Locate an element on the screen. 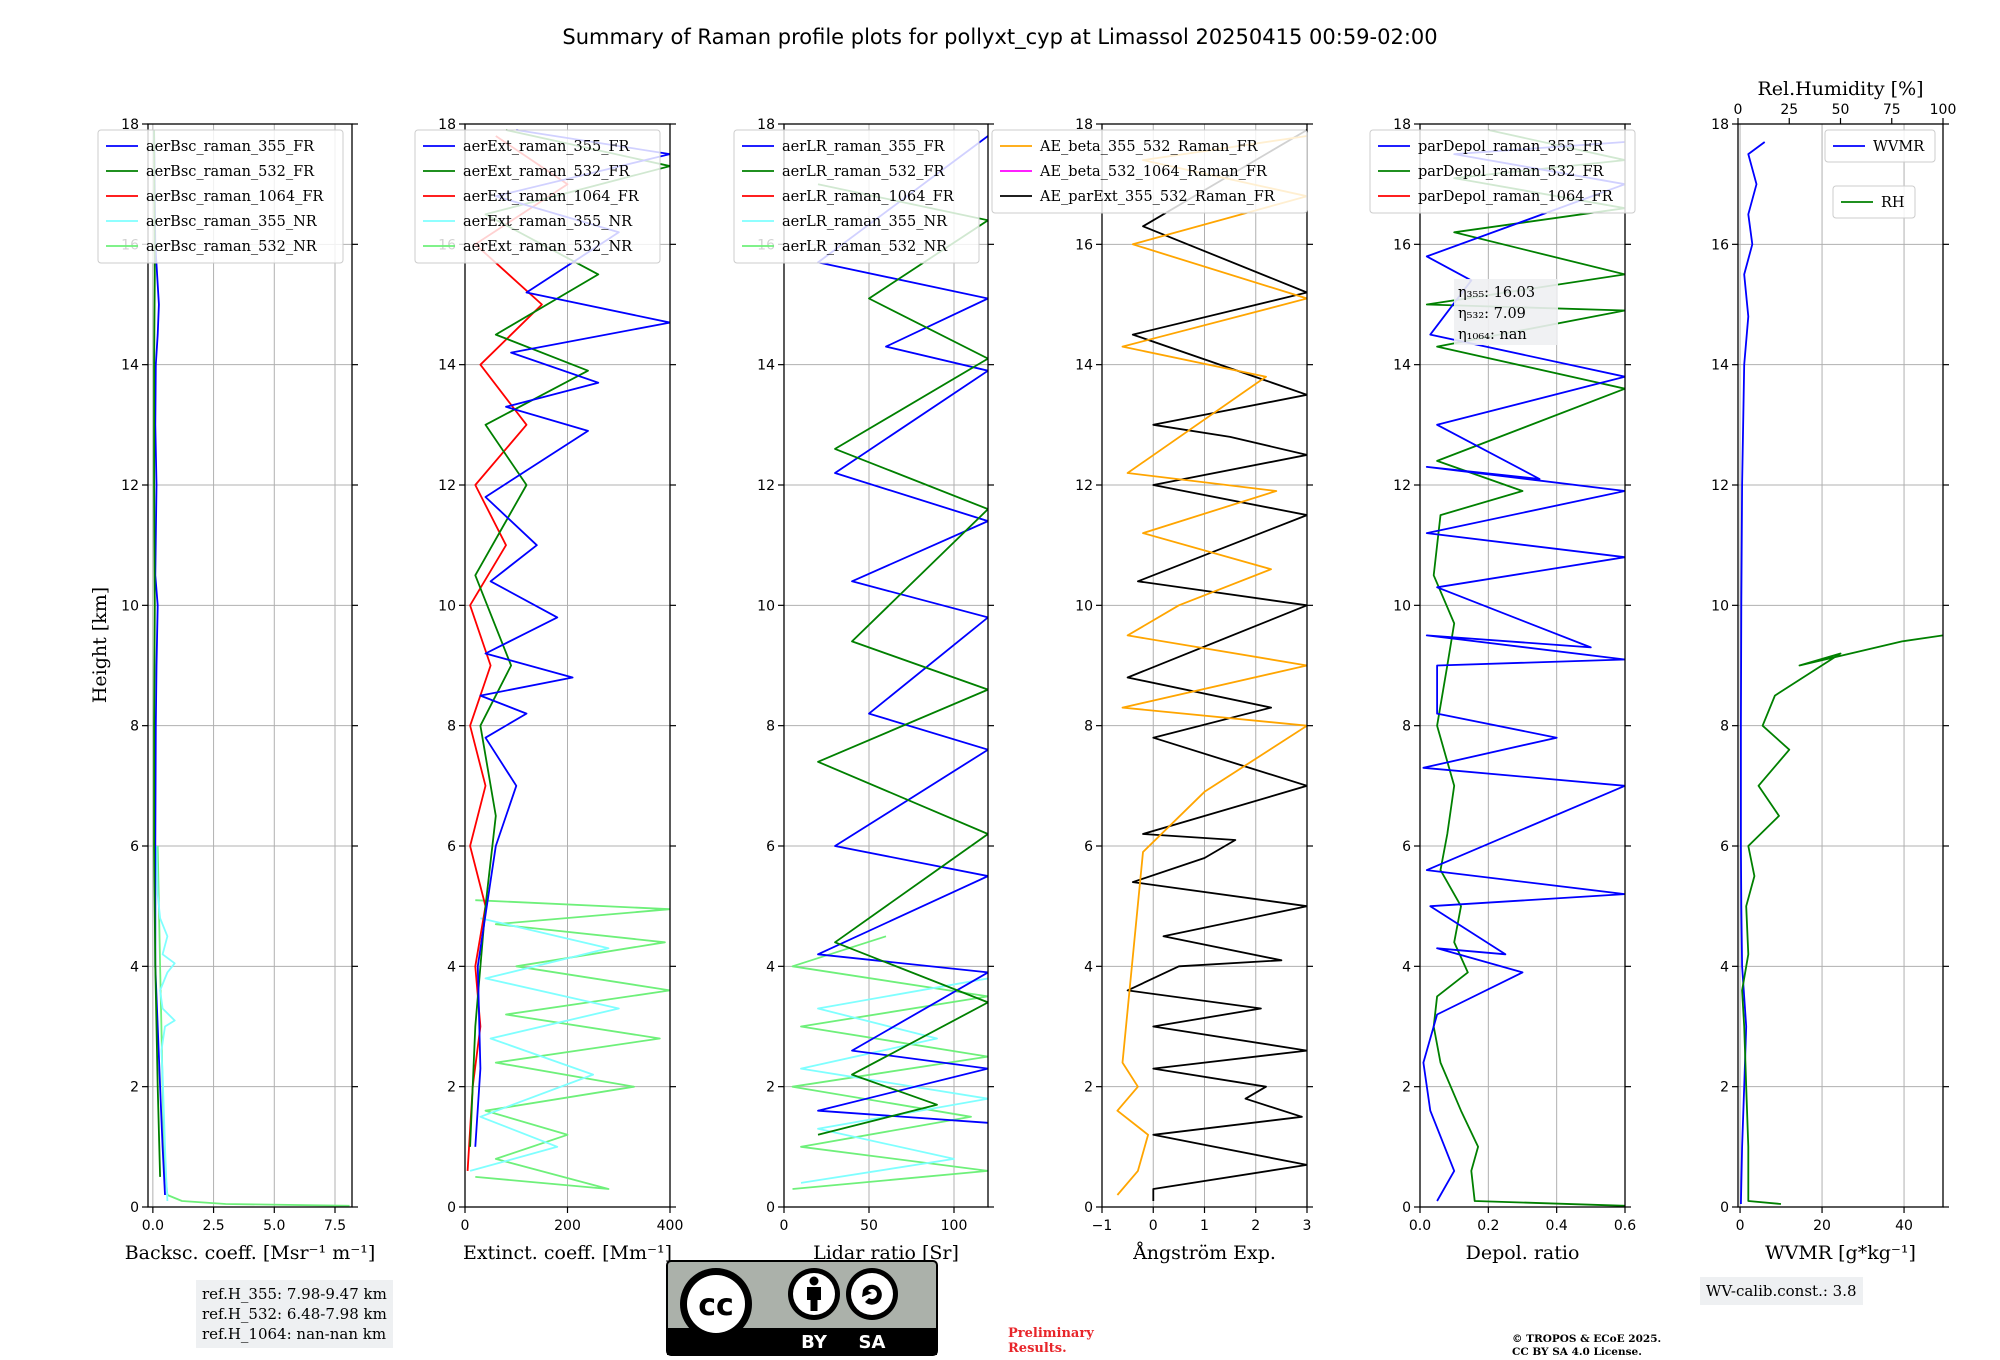  x-tick-label: 3 is located at coordinates (1307, 1226).